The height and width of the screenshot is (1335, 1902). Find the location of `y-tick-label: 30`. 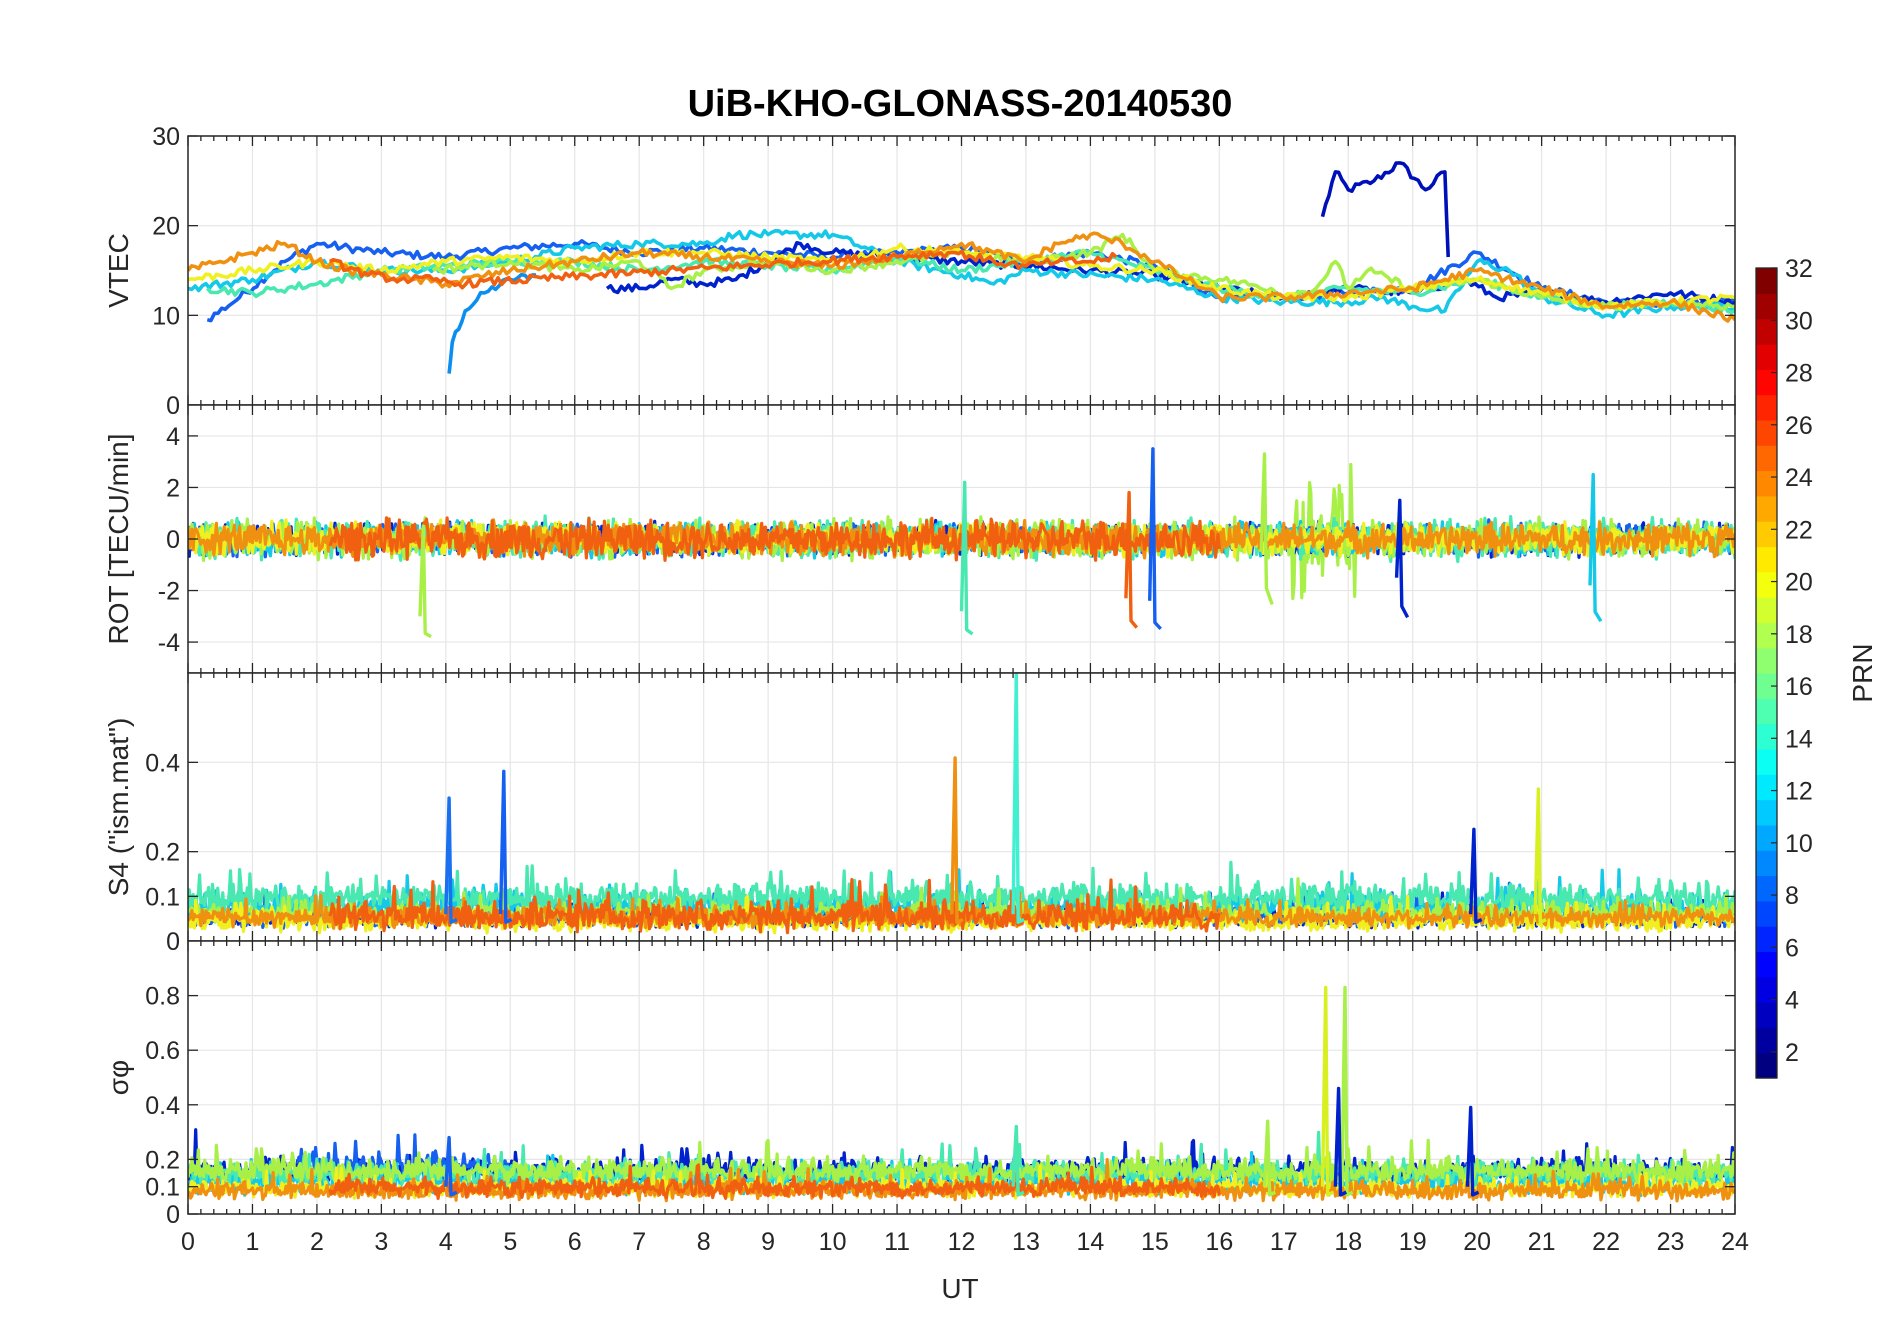

y-tick-label: 30 is located at coordinates (166, 137).